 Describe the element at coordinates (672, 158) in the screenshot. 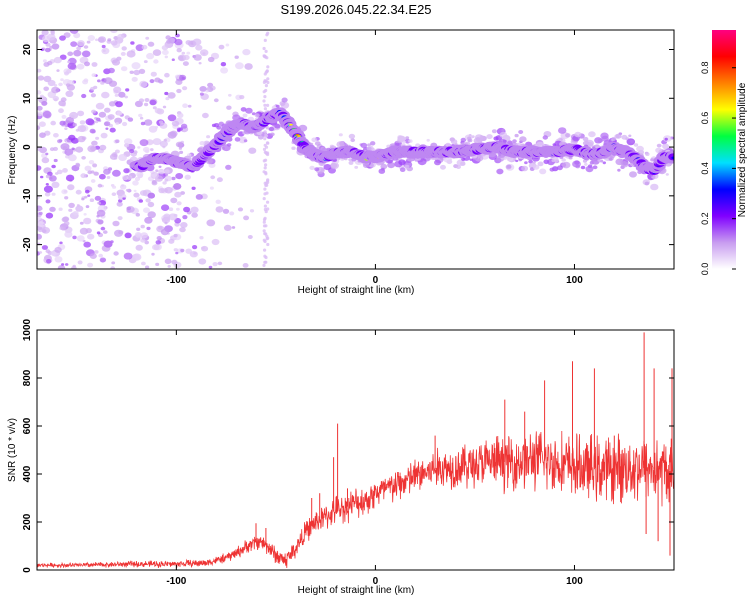

I see `spectrogram-ridge-point` at that location.